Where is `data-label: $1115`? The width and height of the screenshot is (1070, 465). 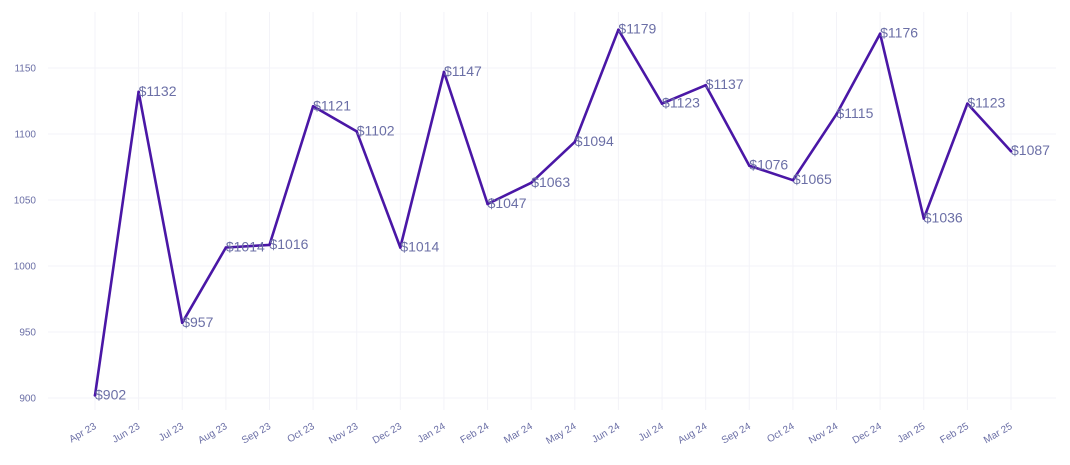
data-label: $1115 is located at coordinates (855, 113).